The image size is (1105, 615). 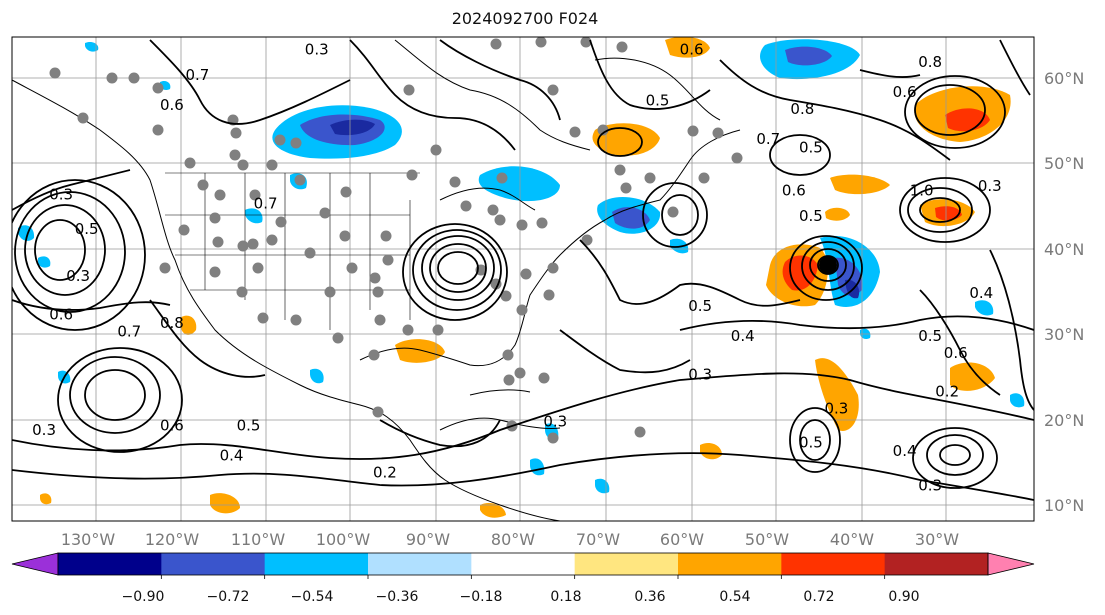 What do you see at coordinates (428, 539) in the screenshot?
I see `lon-label: 90°W` at bounding box center [428, 539].